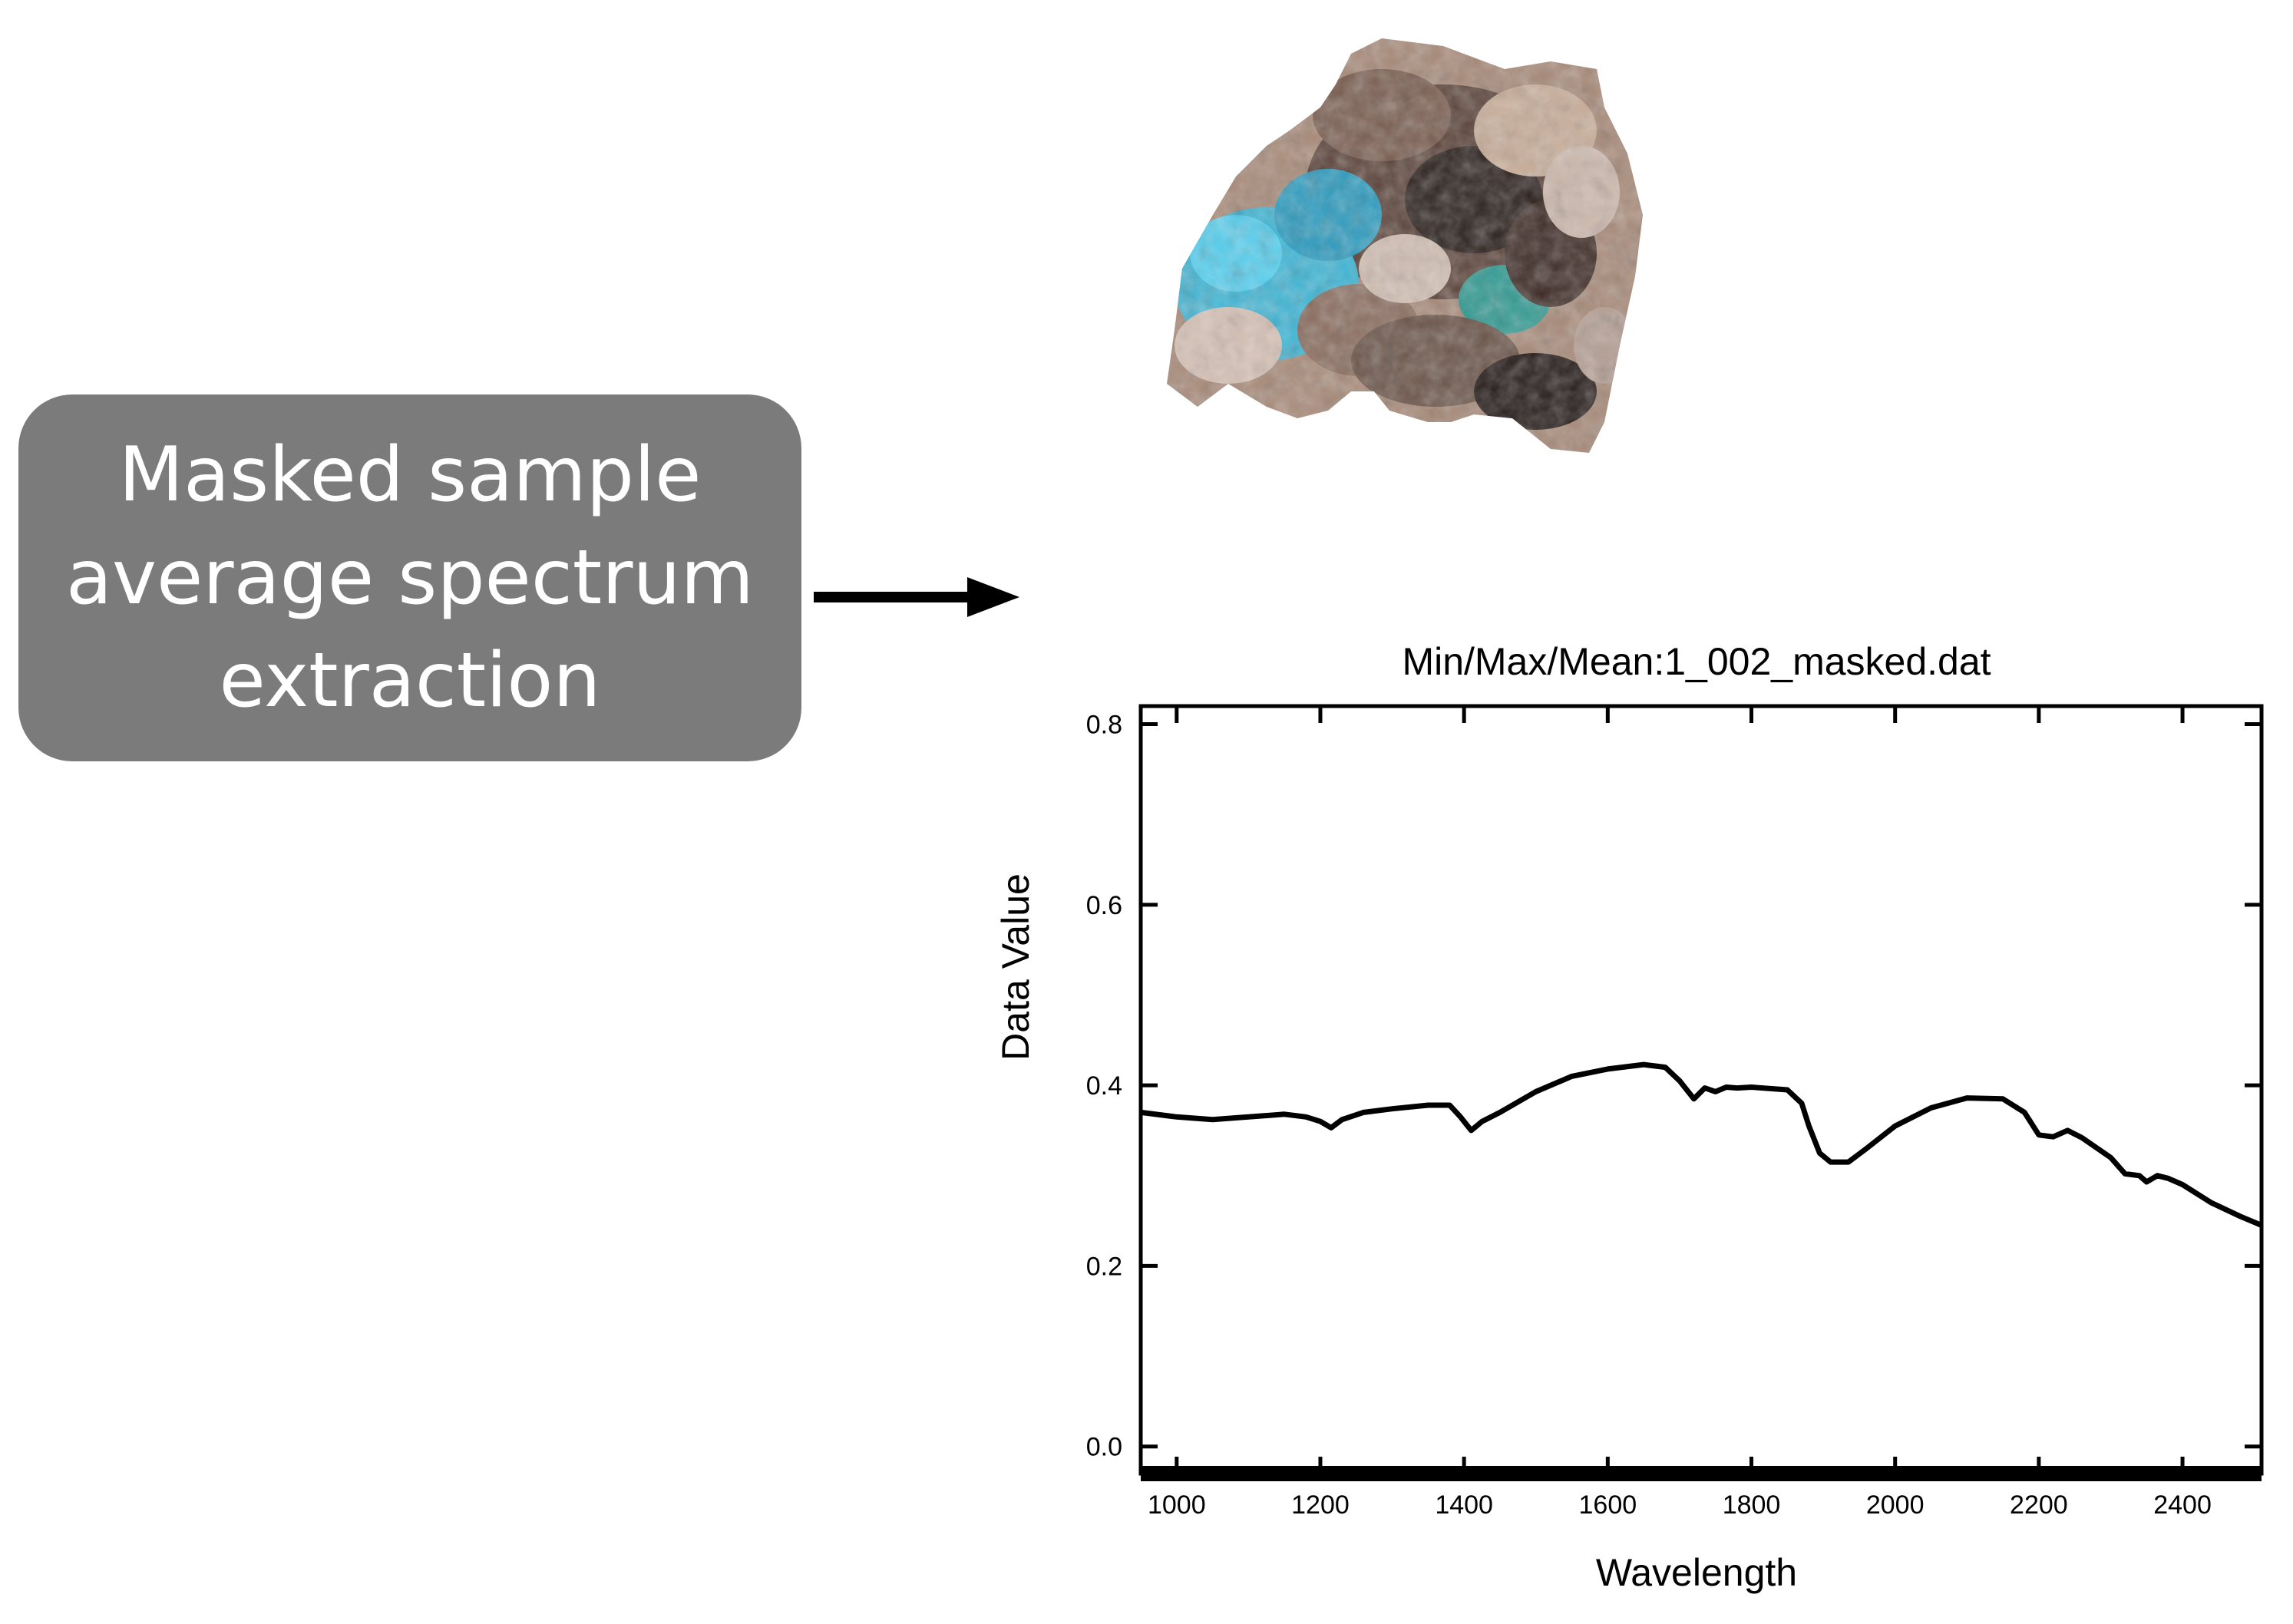 This screenshot has height=1624, width=2293. What do you see at coordinates (1177, 1505) in the screenshot?
I see `x-tick-label: 1000` at bounding box center [1177, 1505].